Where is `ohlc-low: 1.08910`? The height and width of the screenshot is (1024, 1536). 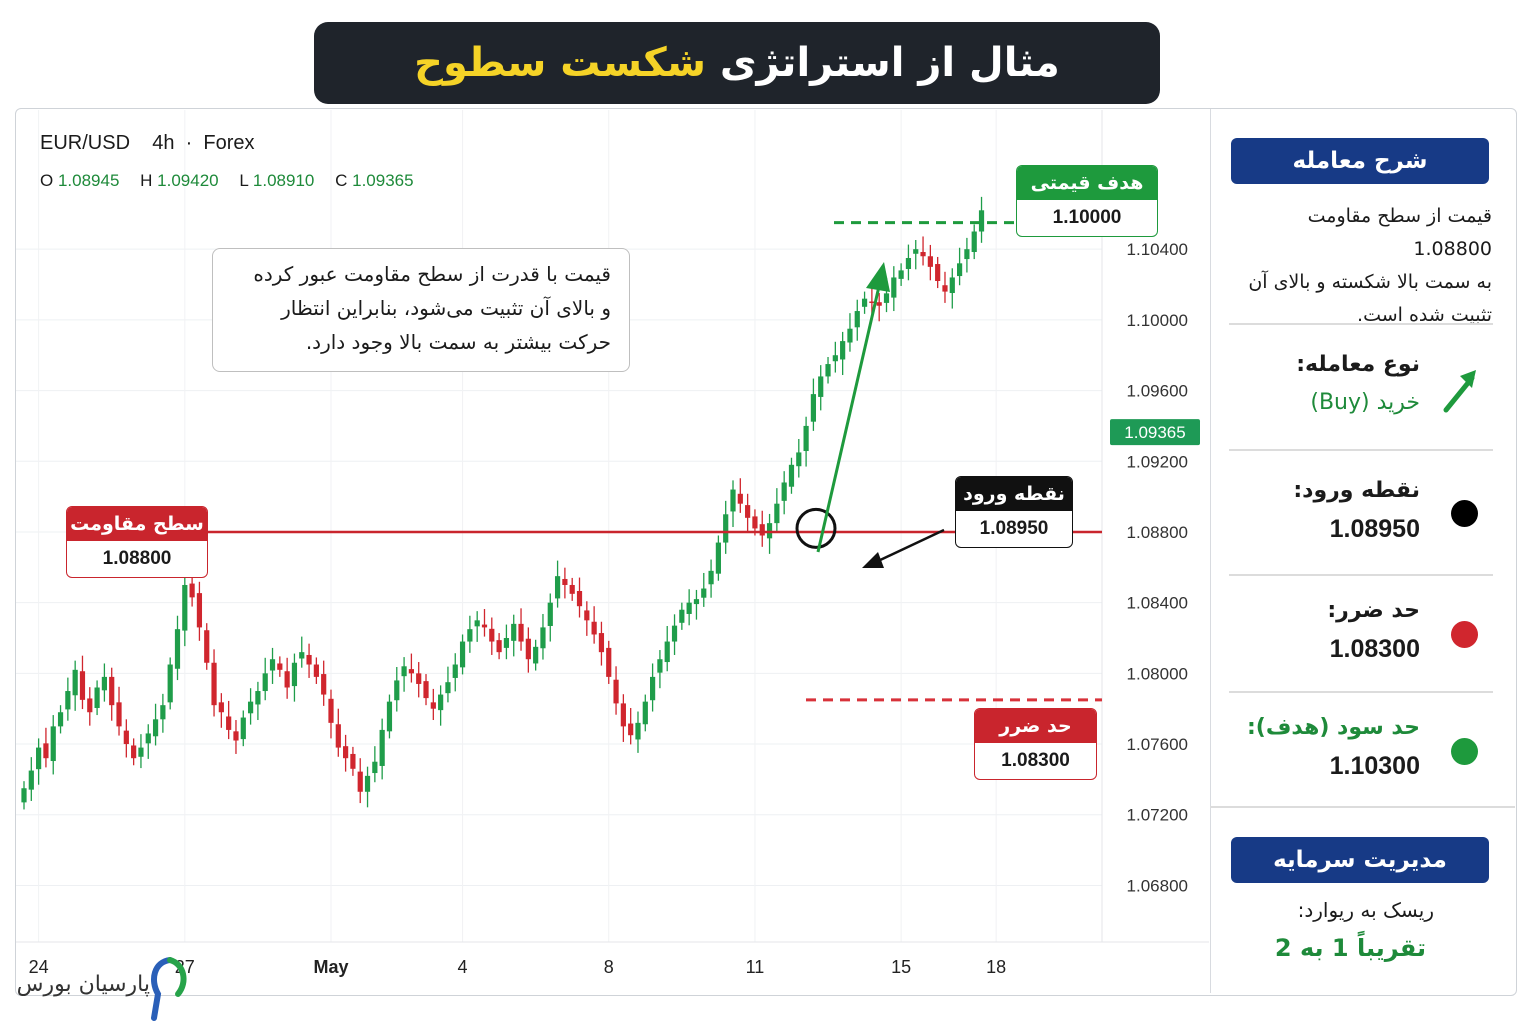
ohlc-low: 1.08910 is located at coordinates (283, 180).